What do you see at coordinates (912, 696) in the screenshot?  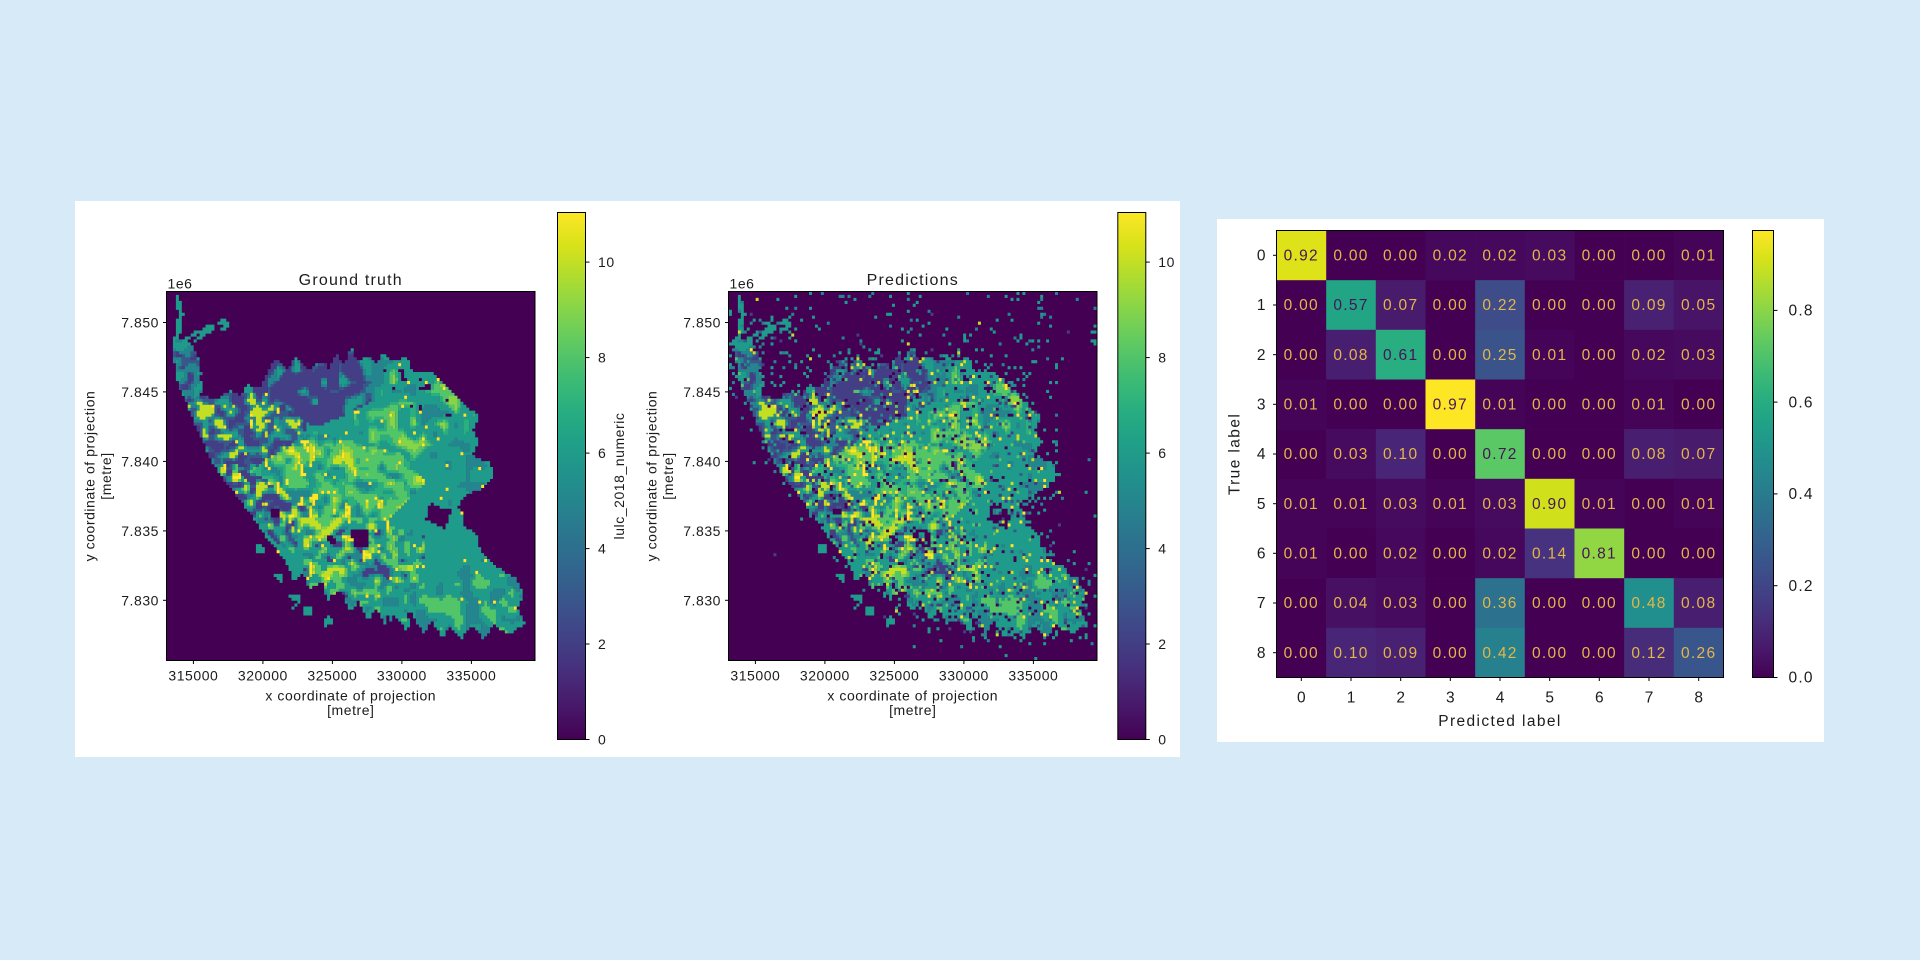 I see `svg-text: x coordinate of projection` at bounding box center [912, 696].